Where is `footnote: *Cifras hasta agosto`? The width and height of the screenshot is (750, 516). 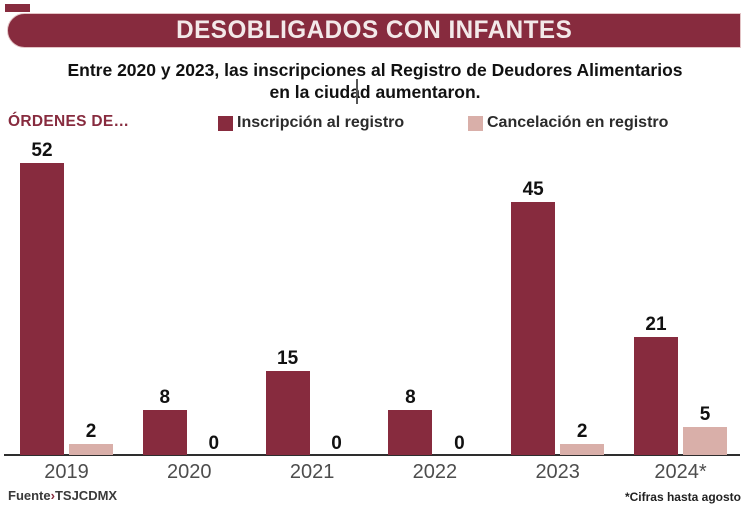 footnote: *Cifras hasta agosto is located at coordinates (682, 497).